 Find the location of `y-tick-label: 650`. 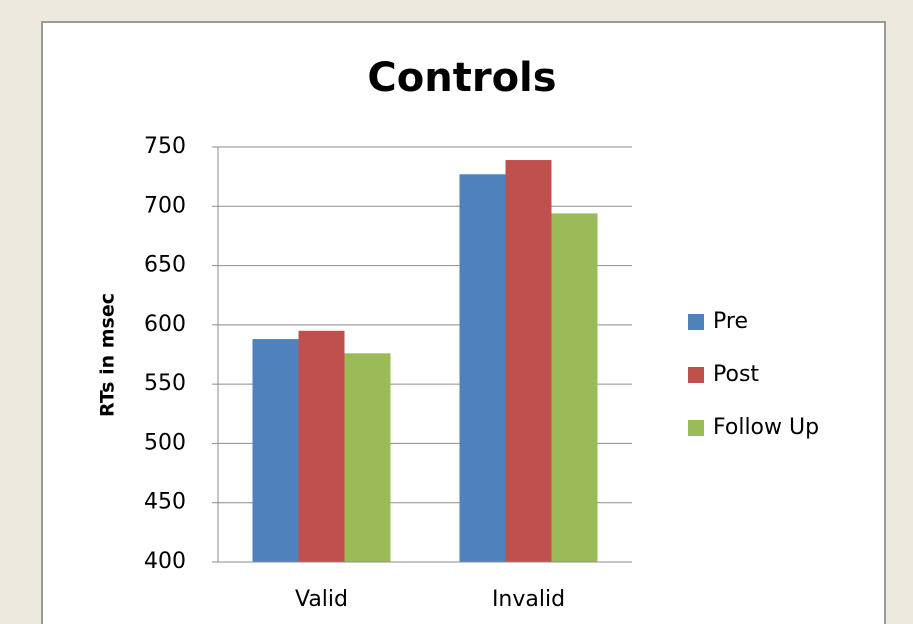

y-tick-label: 650 is located at coordinates (165, 265).